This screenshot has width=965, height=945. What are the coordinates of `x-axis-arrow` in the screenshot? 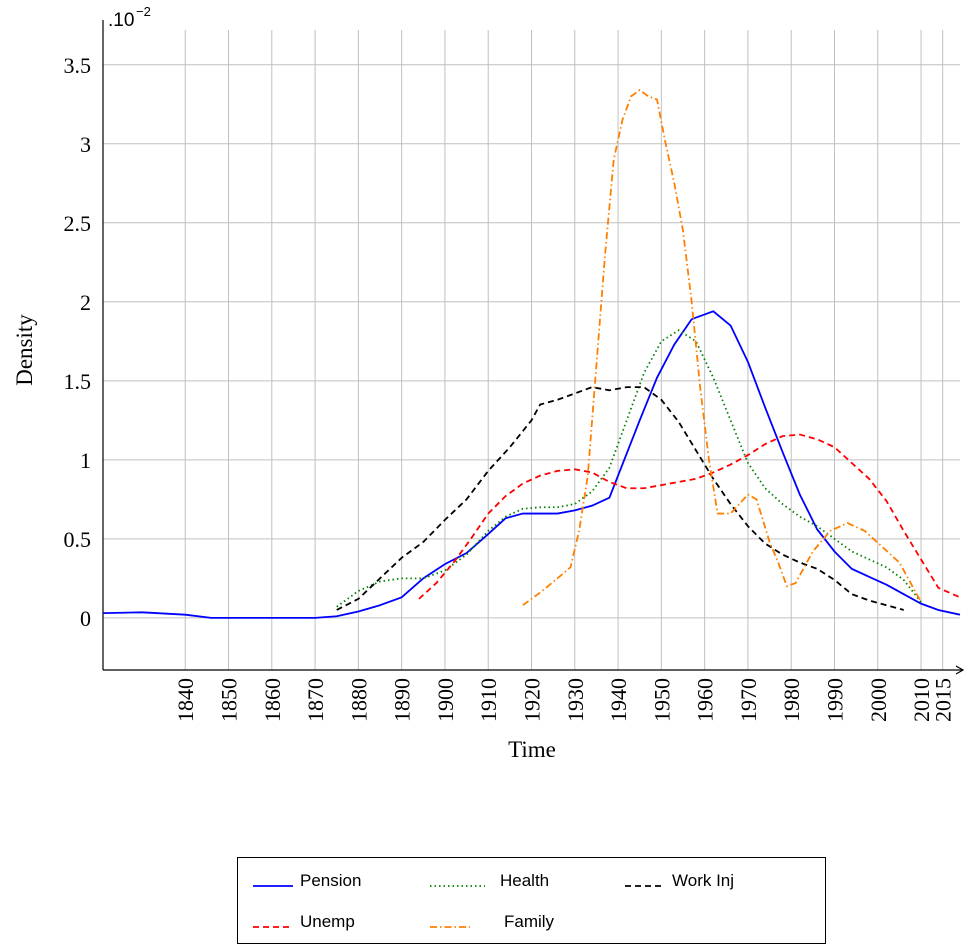 It's located at (960, 670).